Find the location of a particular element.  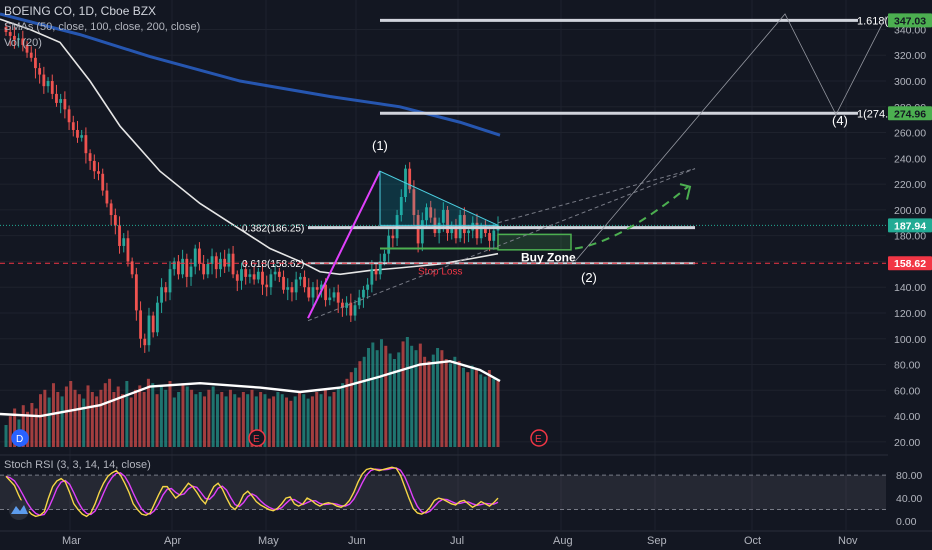

price-tag-label: 347.03 is located at coordinates (910, 21).